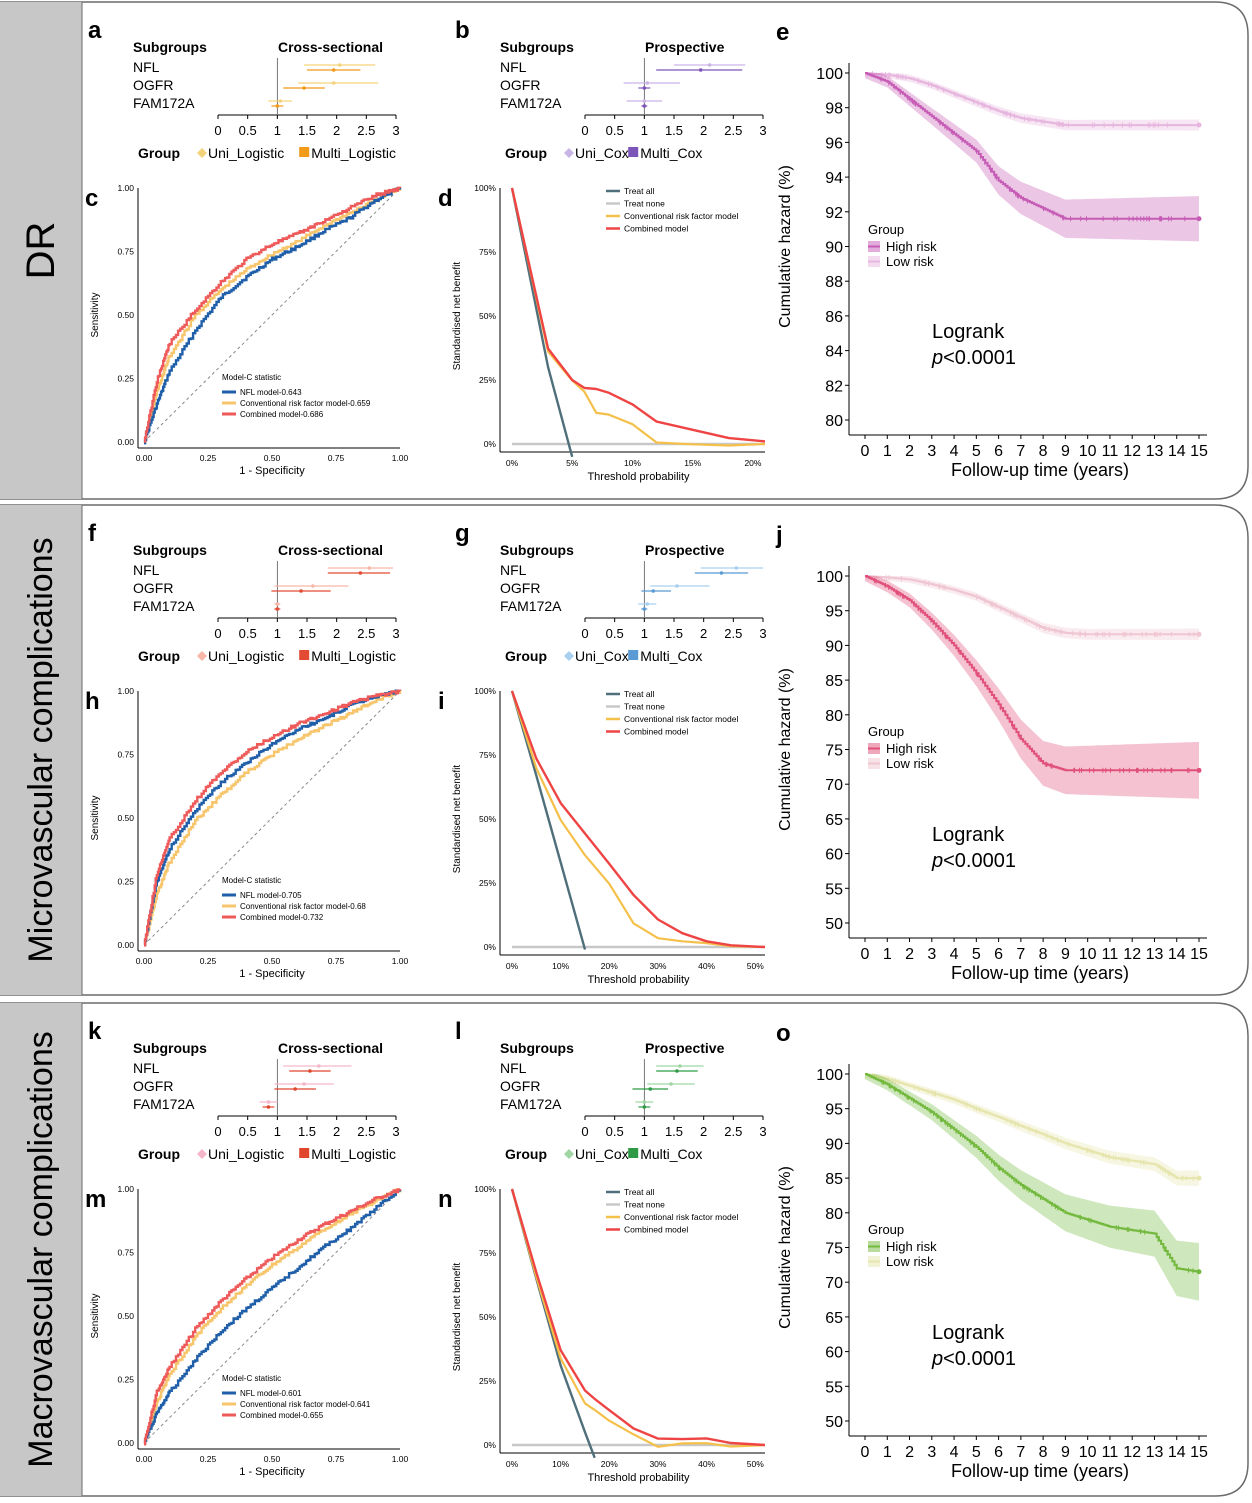  Describe the element at coordinates (513, 1068) in the screenshot. I see `forest-item-label: NFL` at that location.